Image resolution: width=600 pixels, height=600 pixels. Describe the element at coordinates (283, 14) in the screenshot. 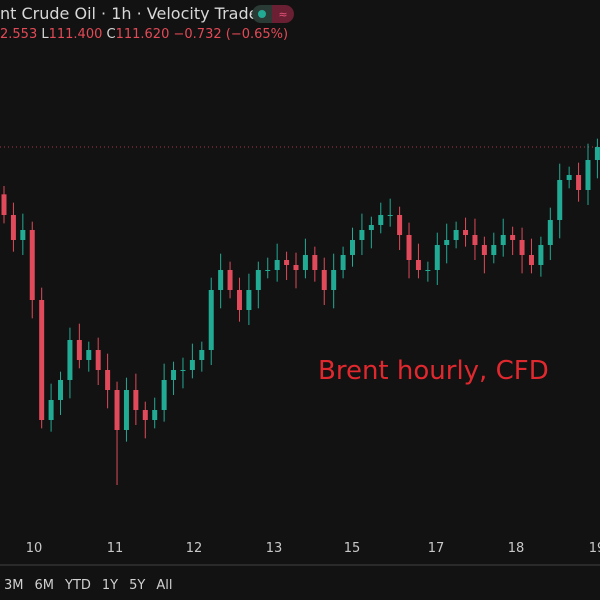

I see `replay-wave-icon: ≈` at that location.